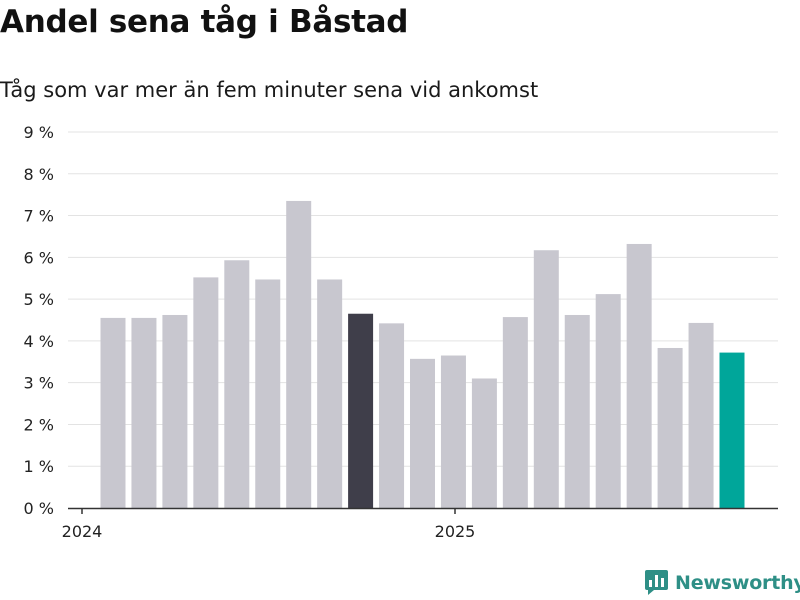  I want to click on y-tick-label: 6 %, so click(39, 257).